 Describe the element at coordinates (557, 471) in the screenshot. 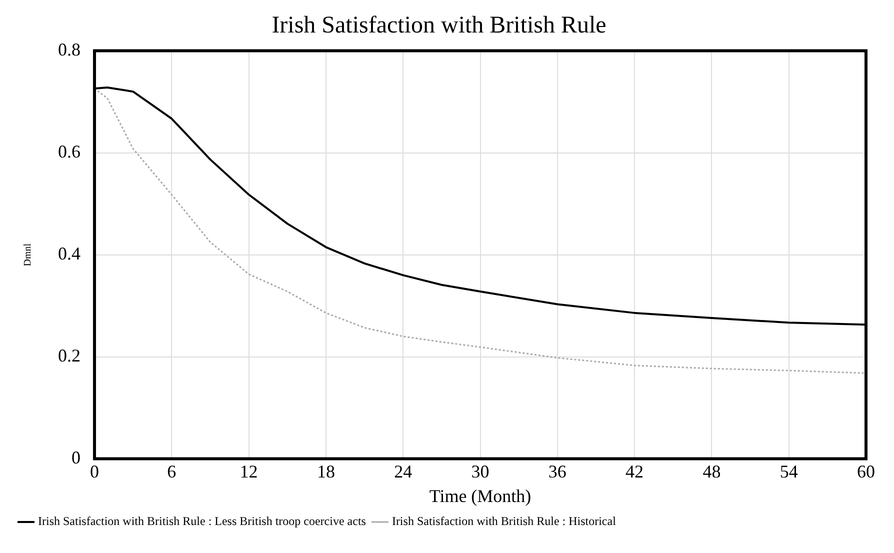

I see `x-tick-label: 36` at that location.